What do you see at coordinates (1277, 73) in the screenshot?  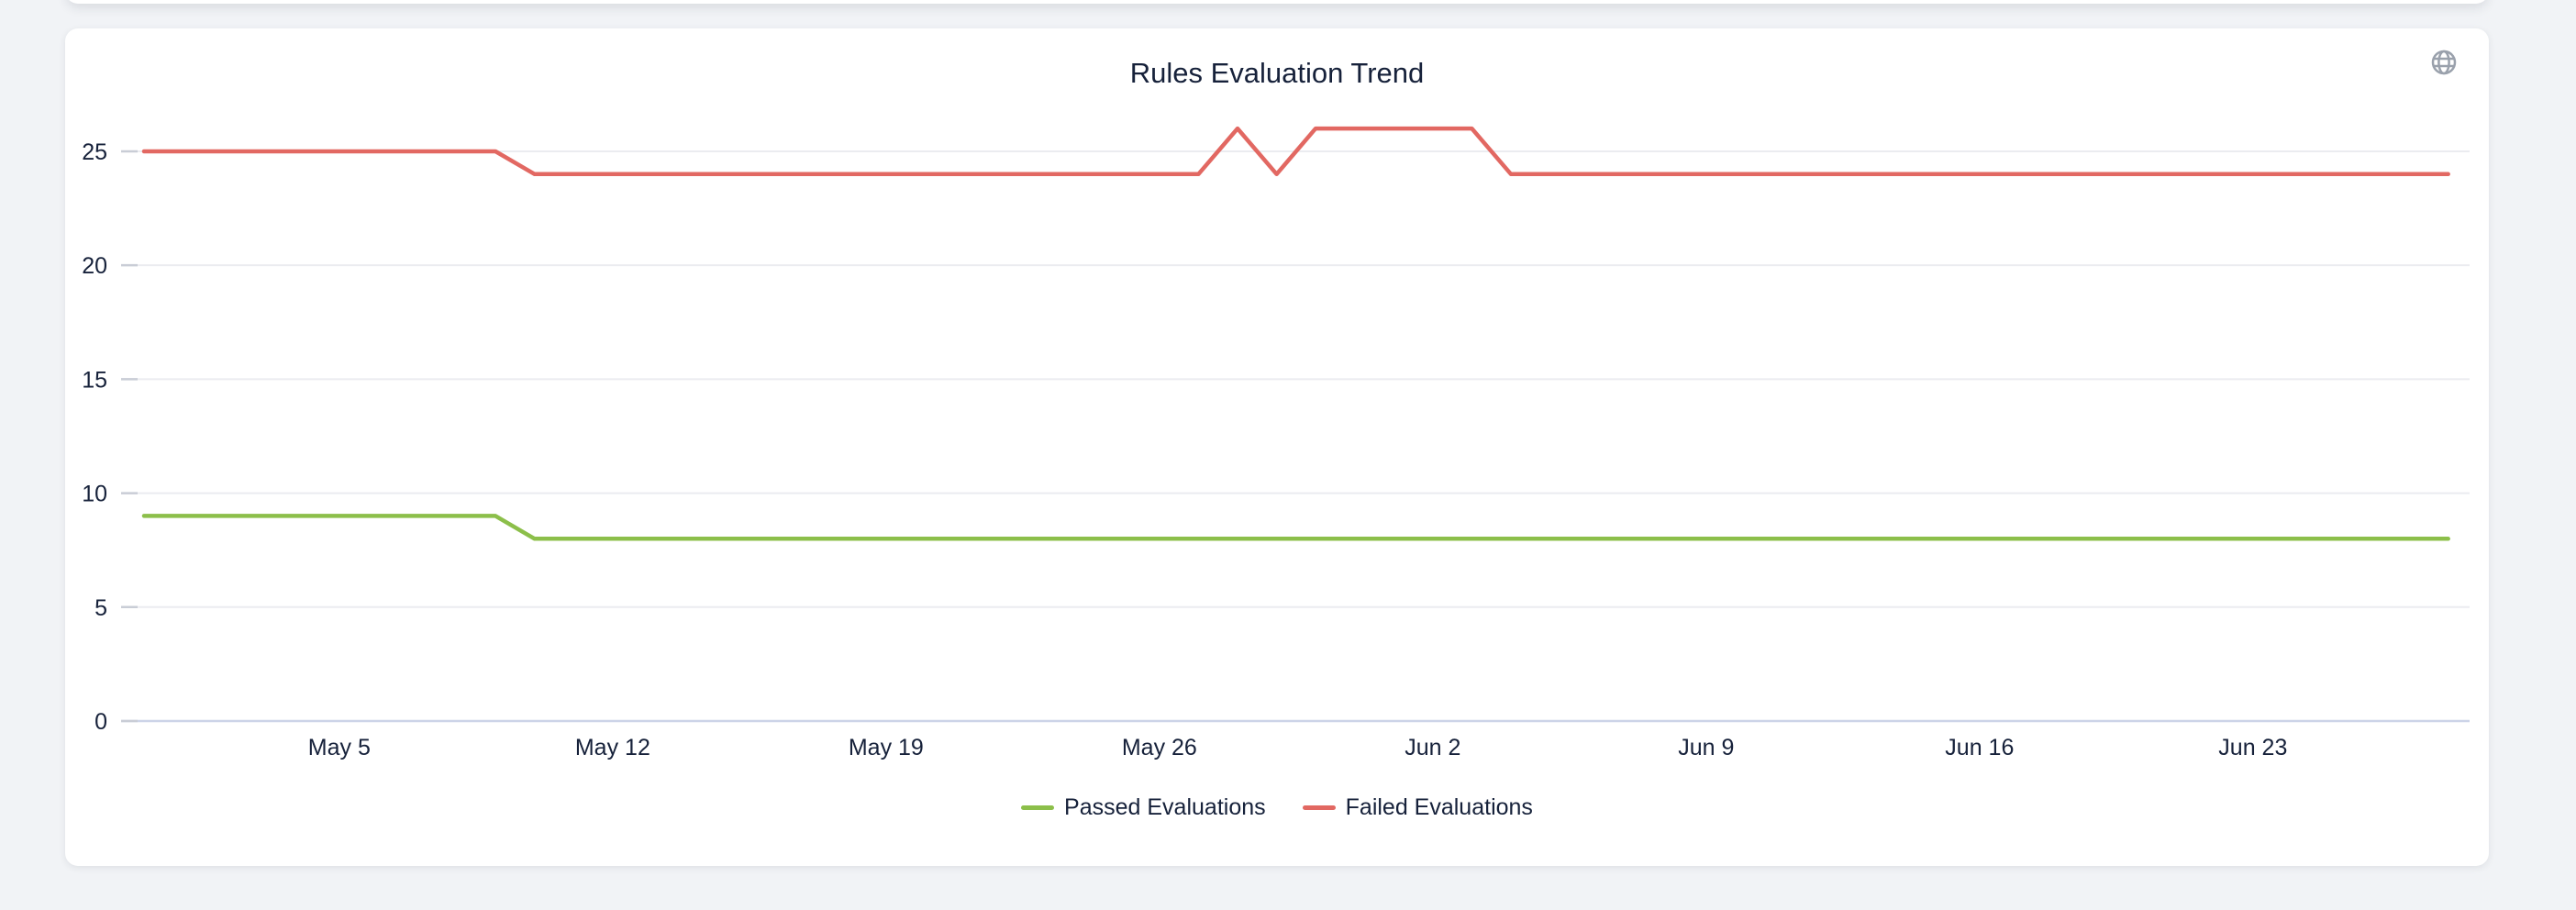 I see `chart-title: Rules Evaluation Trend` at bounding box center [1277, 73].